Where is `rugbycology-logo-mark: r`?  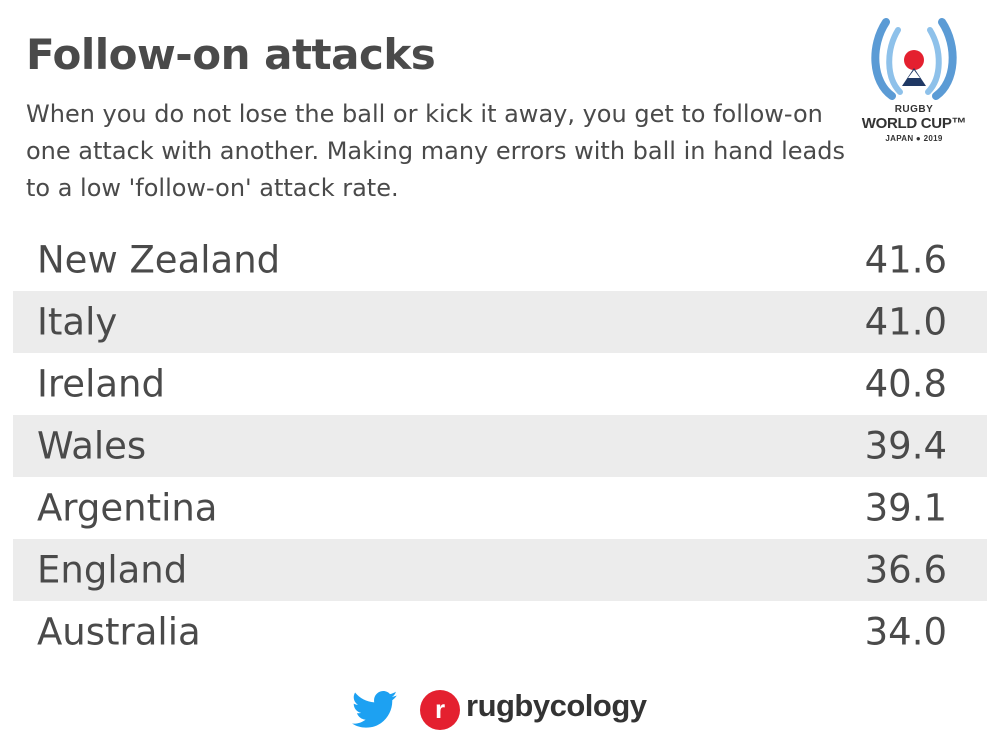
rugbycology-logo-mark: r is located at coordinates (440, 710).